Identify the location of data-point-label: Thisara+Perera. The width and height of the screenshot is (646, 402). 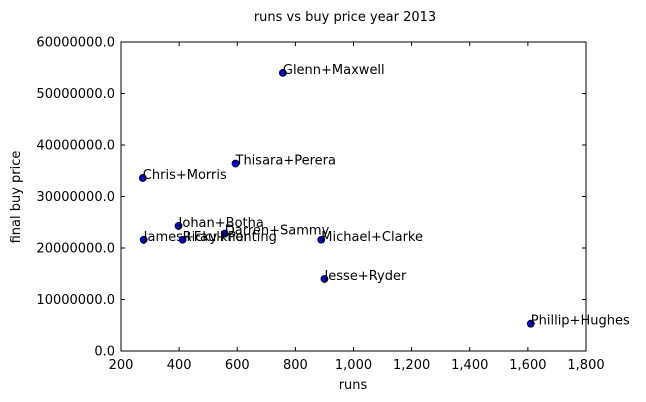
(285, 161).